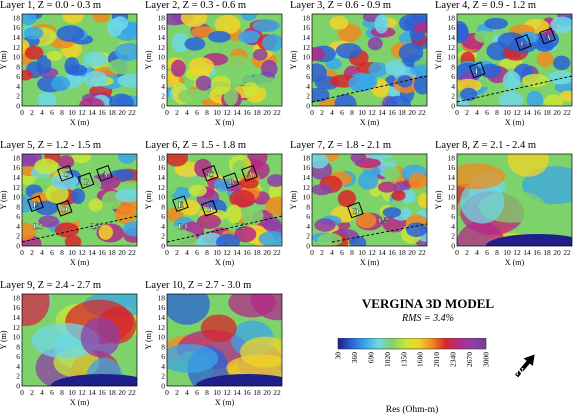 This screenshot has height=417, width=580. What do you see at coordinates (195, 5) in the screenshot?
I see `layer-title: Layer 2, Z = 0.3 - 0.6 m` at bounding box center [195, 5].